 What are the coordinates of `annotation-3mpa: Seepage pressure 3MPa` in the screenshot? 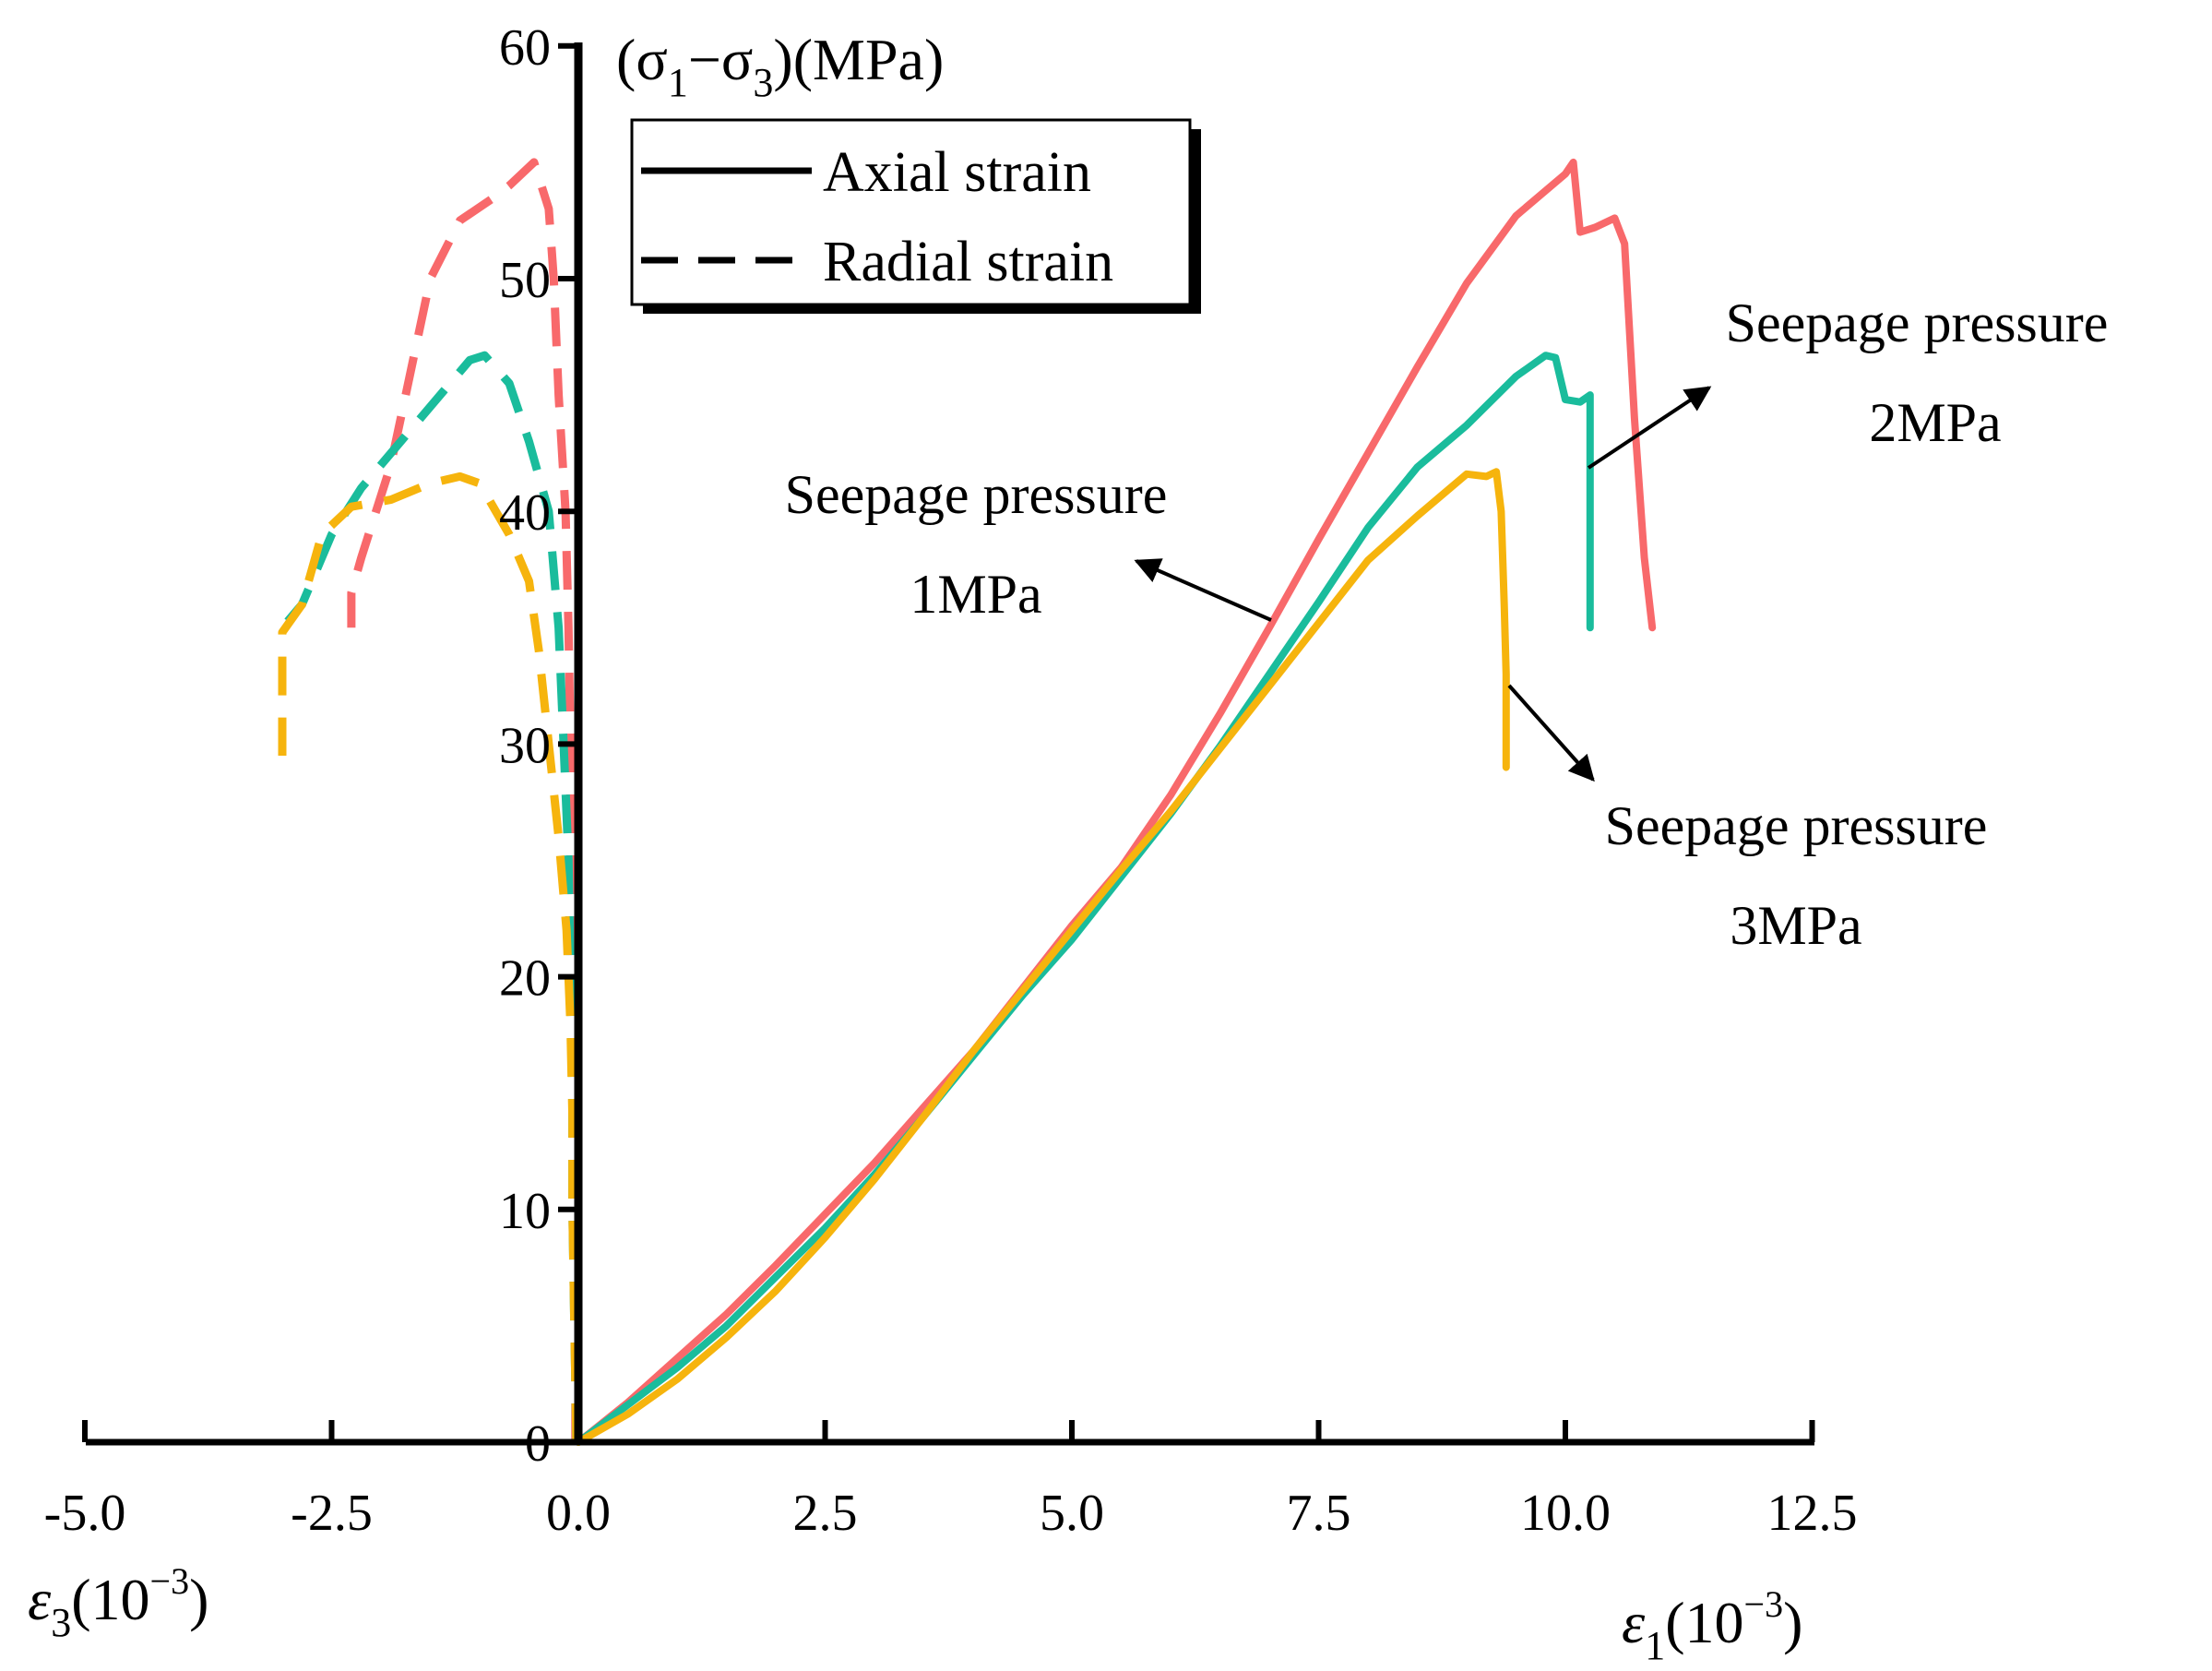 It's located at (1748, 820).